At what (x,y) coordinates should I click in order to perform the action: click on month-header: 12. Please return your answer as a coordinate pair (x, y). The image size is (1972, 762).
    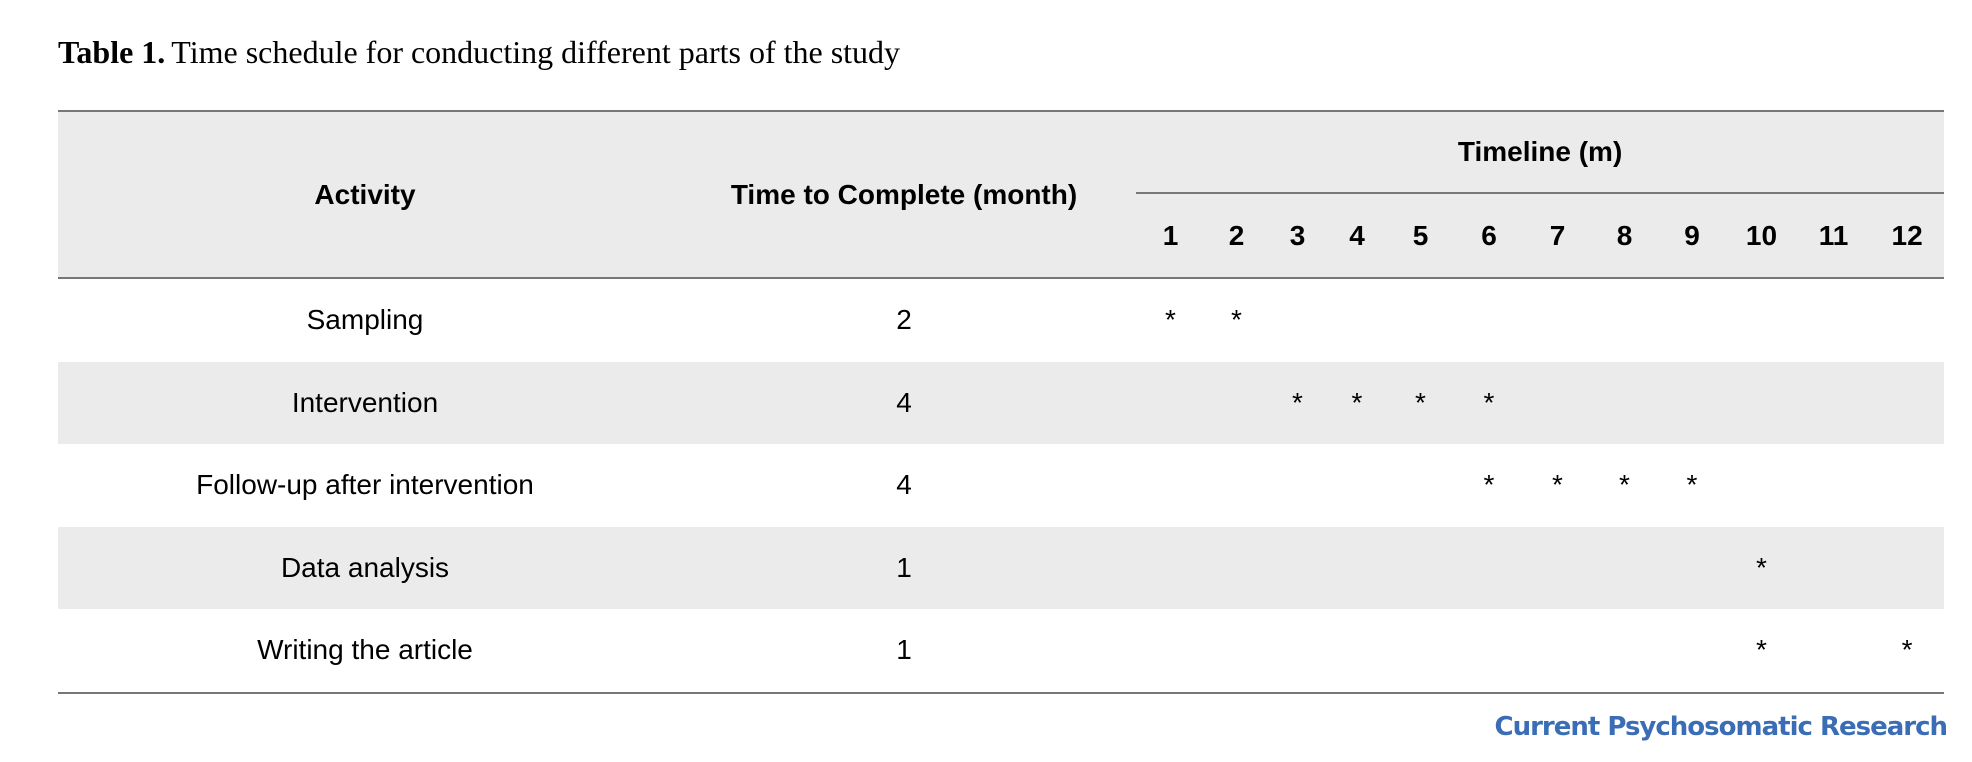
    Looking at the image, I should click on (1907, 236).